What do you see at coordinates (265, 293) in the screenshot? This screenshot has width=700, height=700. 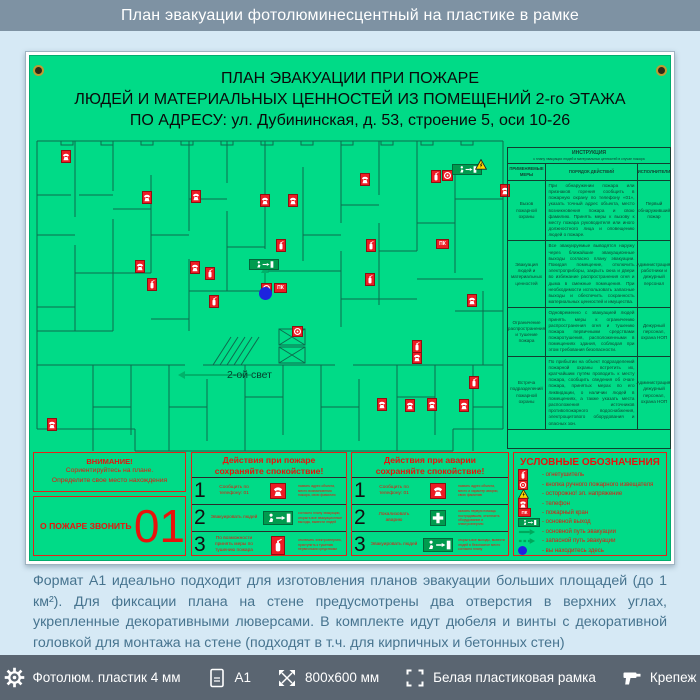 I see `dot-icon` at bounding box center [265, 293].